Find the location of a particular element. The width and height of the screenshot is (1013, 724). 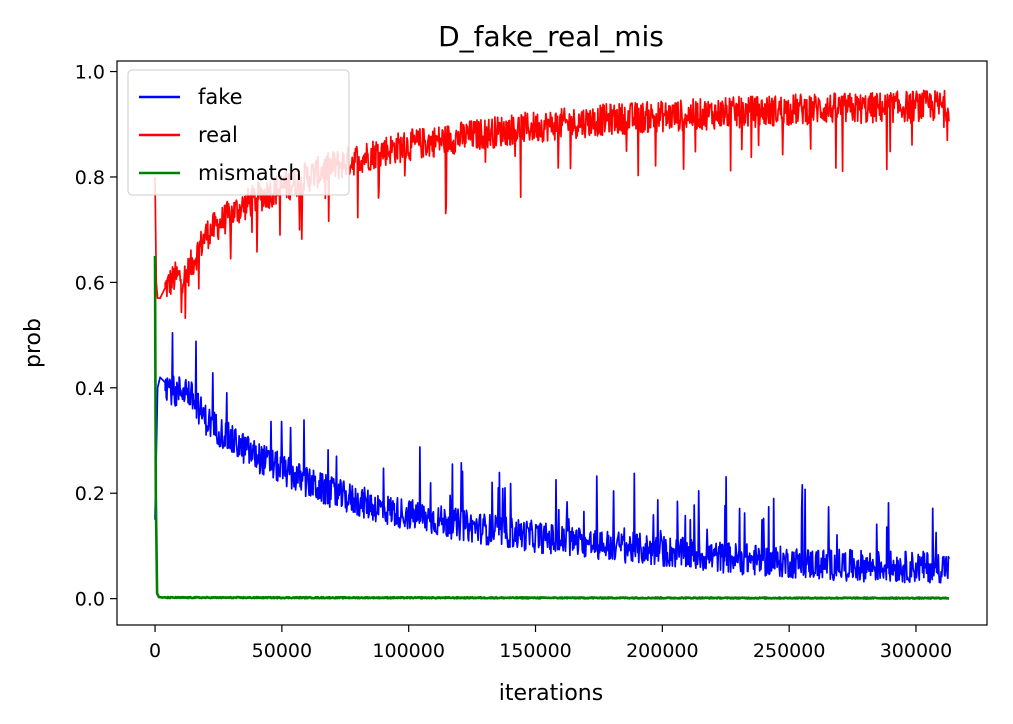

x-tick-label: 200000 is located at coordinates (662, 651).